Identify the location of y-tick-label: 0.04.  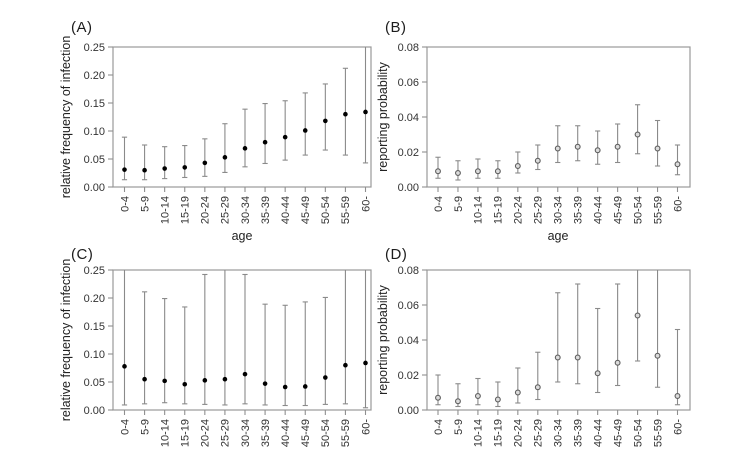
(408, 118).